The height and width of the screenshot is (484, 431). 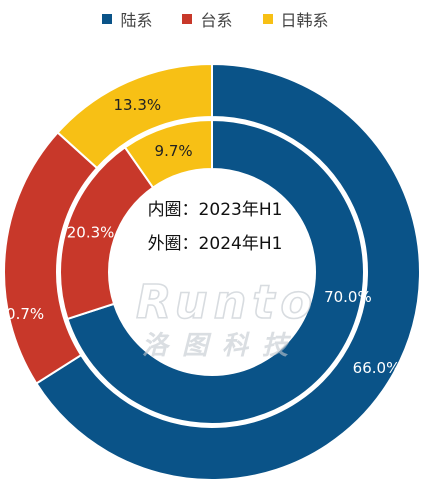 I want to click on legend-item-lu: 陆系, so click(x=127, y=19).